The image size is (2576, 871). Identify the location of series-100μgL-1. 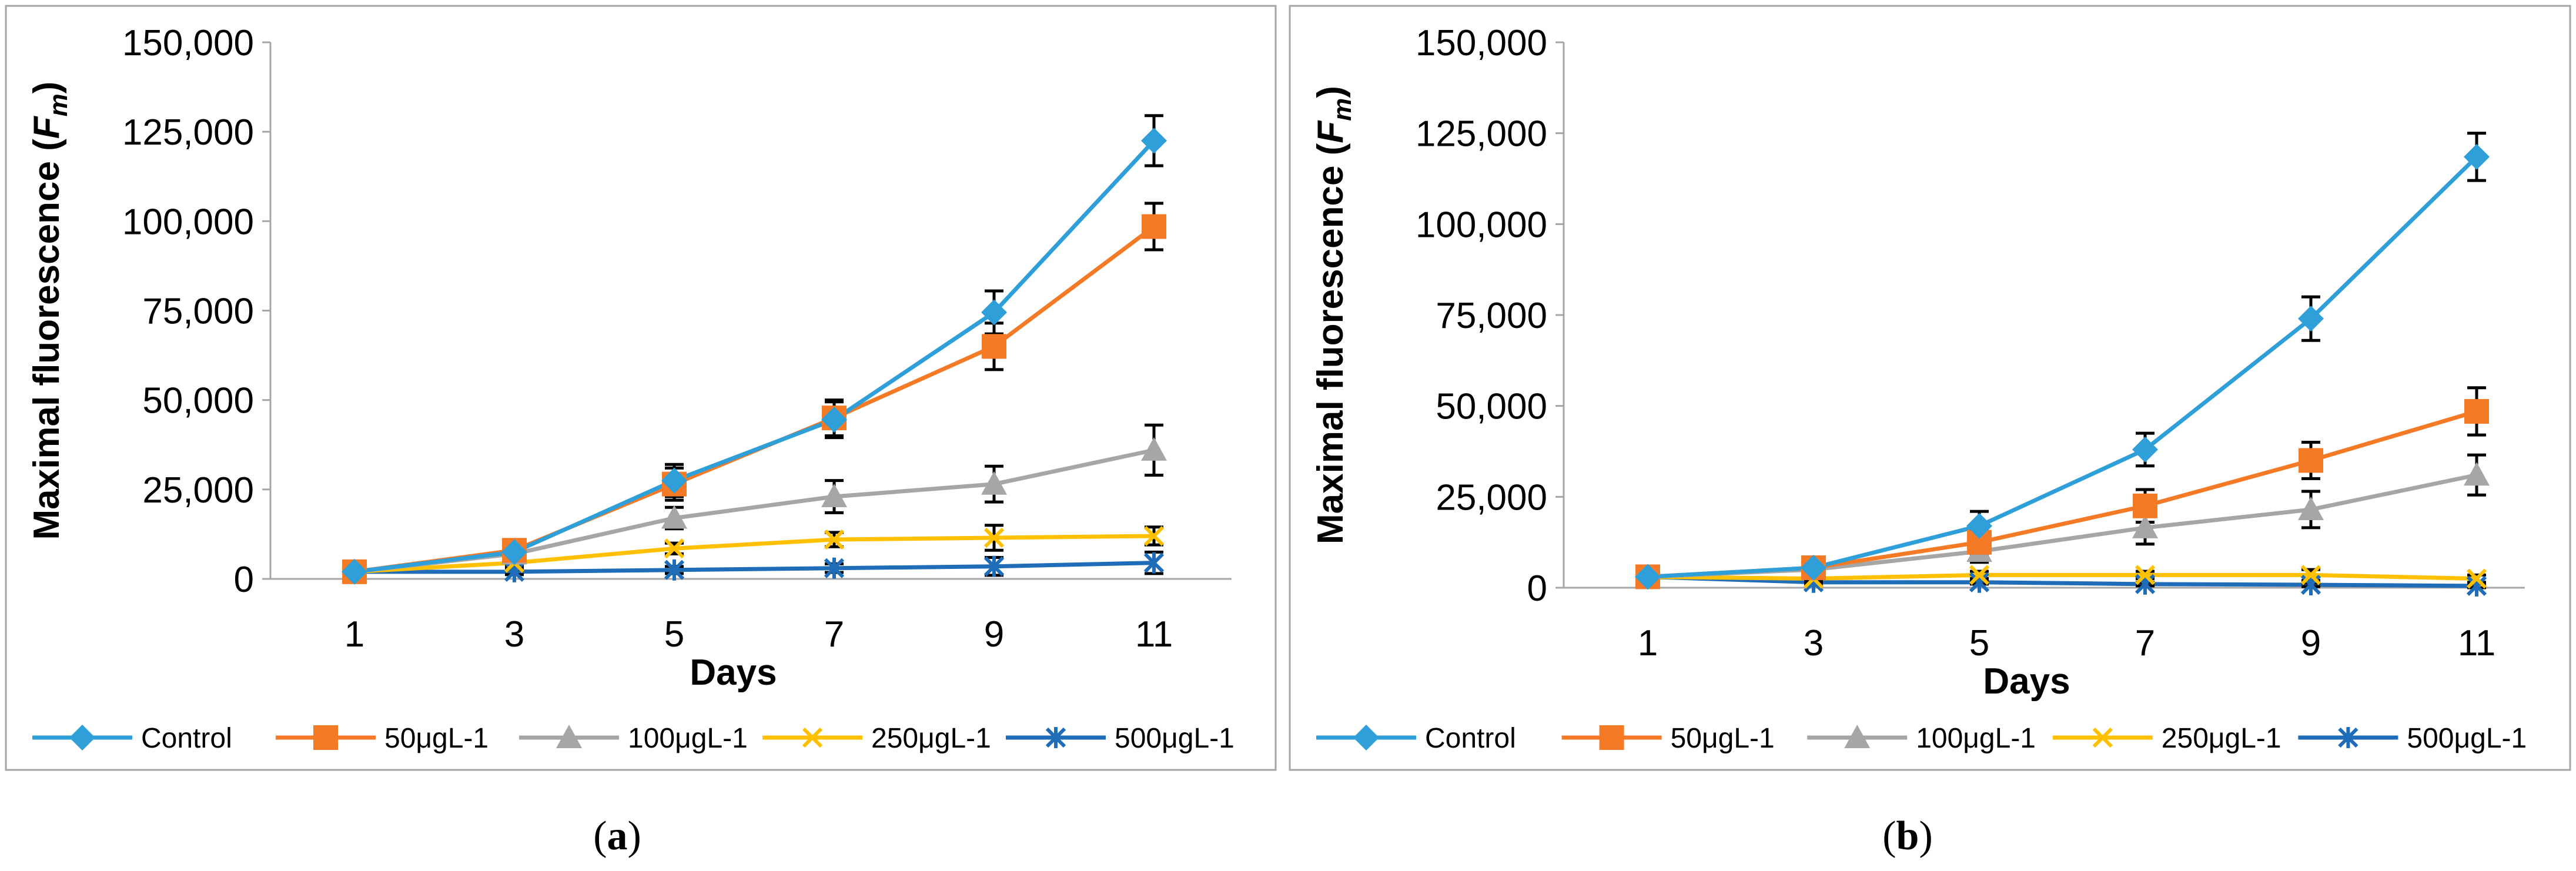
(754, 511).